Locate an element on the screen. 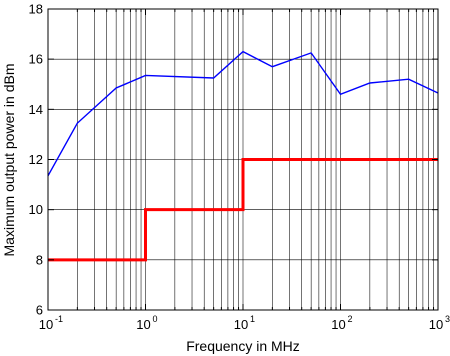 The height and width of the screenshot is (356, 450). y-tick-label: 10 is located at coordinates (36, 209).